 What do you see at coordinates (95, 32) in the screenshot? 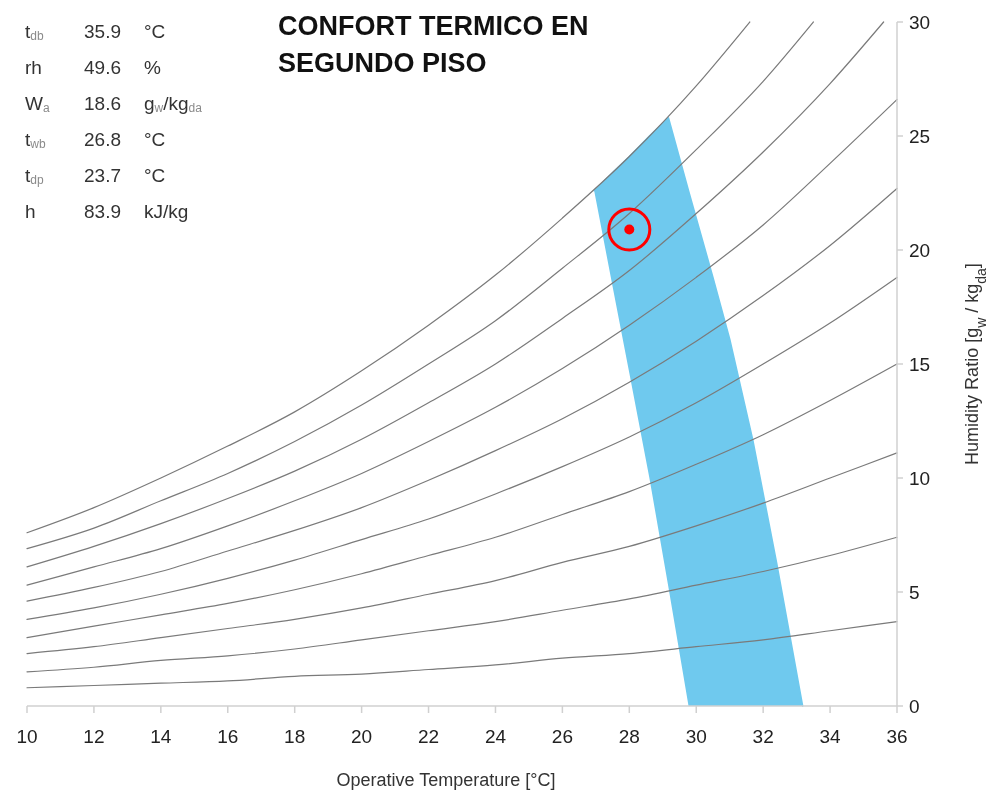
I see `text: t$_{db}$ 35.9 °C` at bounding box center [95, 32].